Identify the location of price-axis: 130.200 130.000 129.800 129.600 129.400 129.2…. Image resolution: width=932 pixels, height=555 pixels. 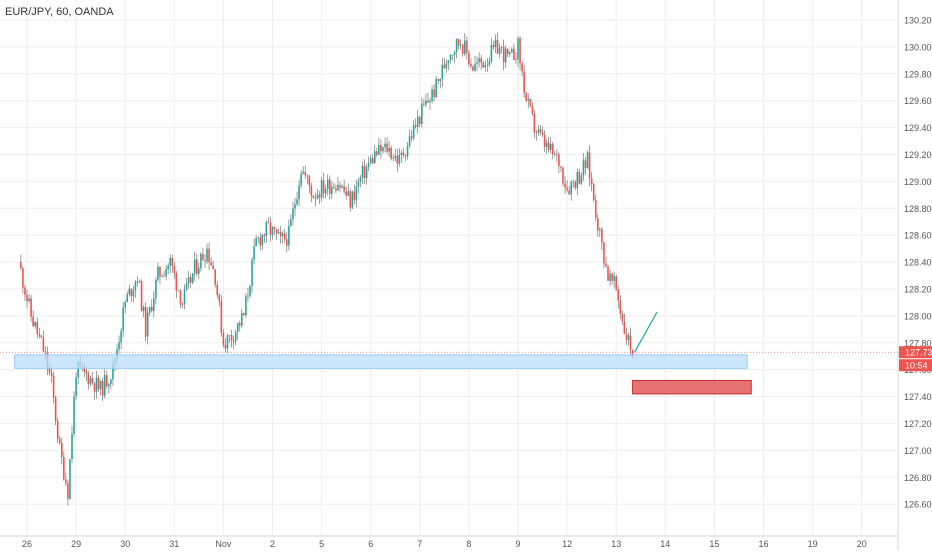
(918, 263).